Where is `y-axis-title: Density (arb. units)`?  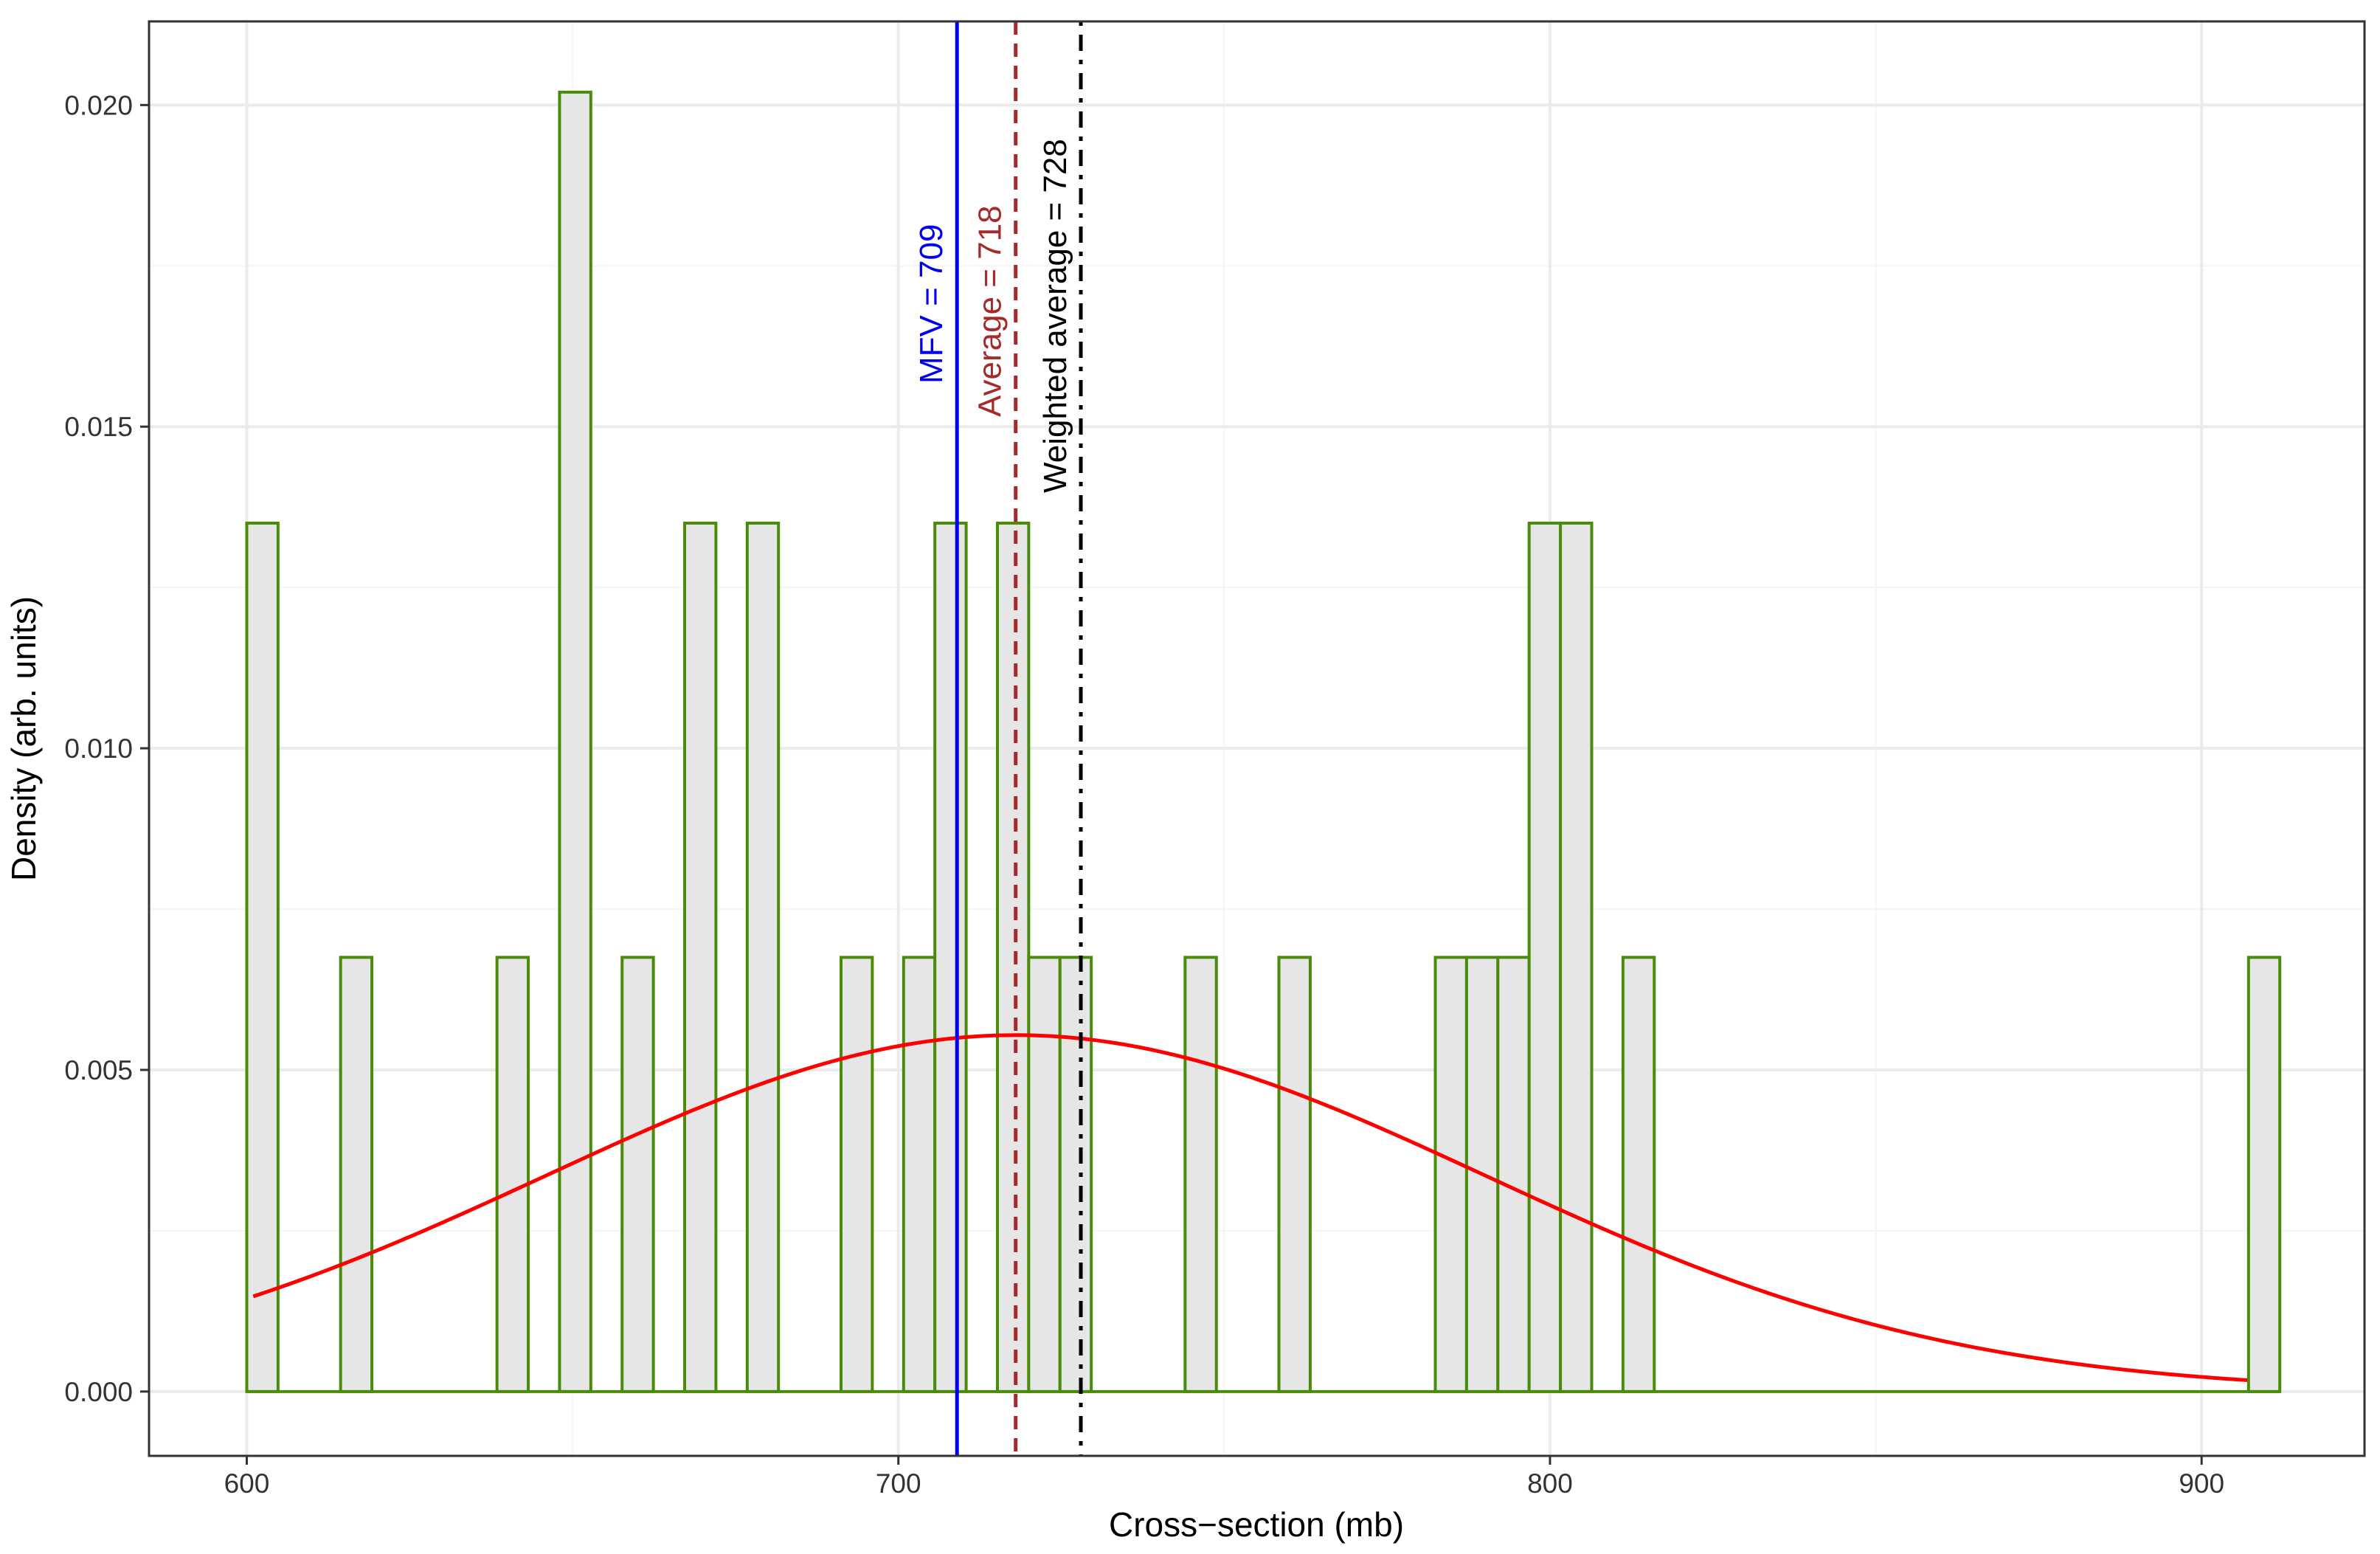 y-axis-title: Density (arb. units) is located at coordinates (23, 738).